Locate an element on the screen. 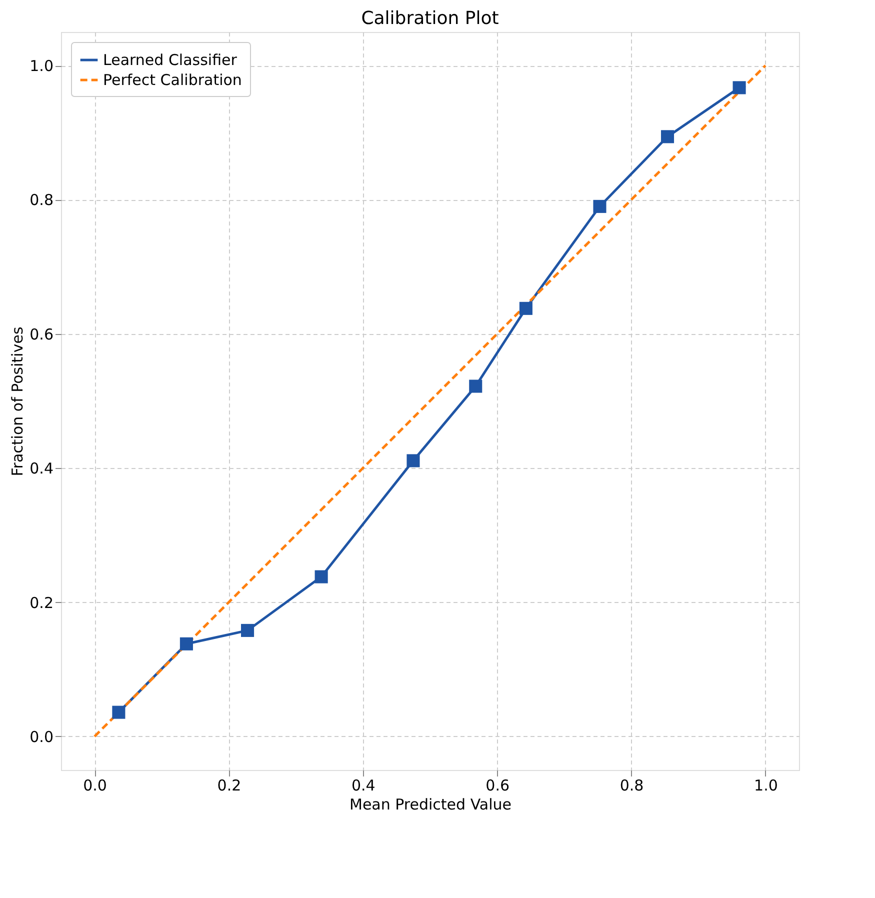 Image resolution: width=875 pixels, height=898 pixels. x-tick-label: 0.4 is located at coordinates (363, 785).